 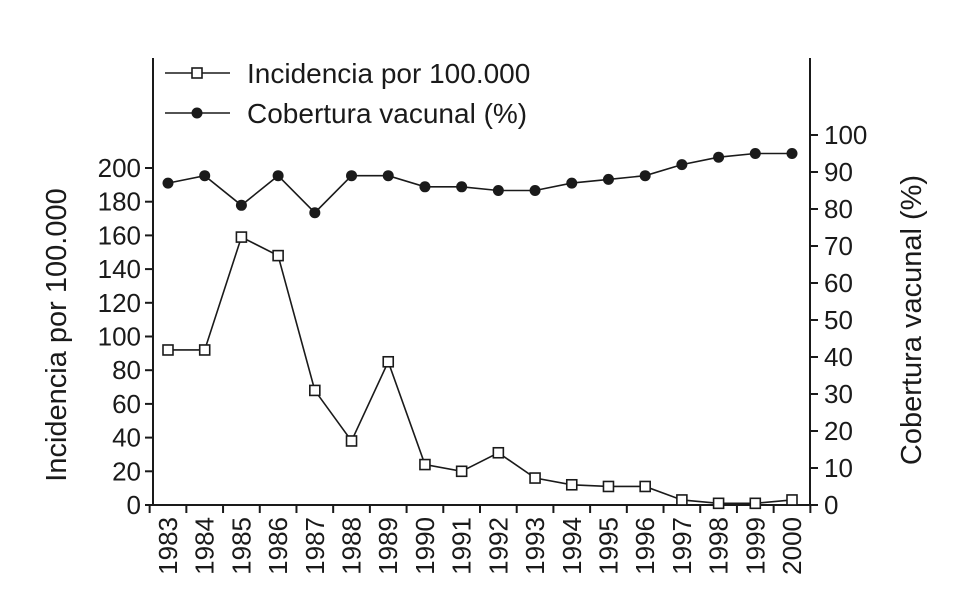 What do you see at coordinates (838, 431) in the screenshot?
I see `right-y-tick-label: 20` at bounding box center [838, 431].